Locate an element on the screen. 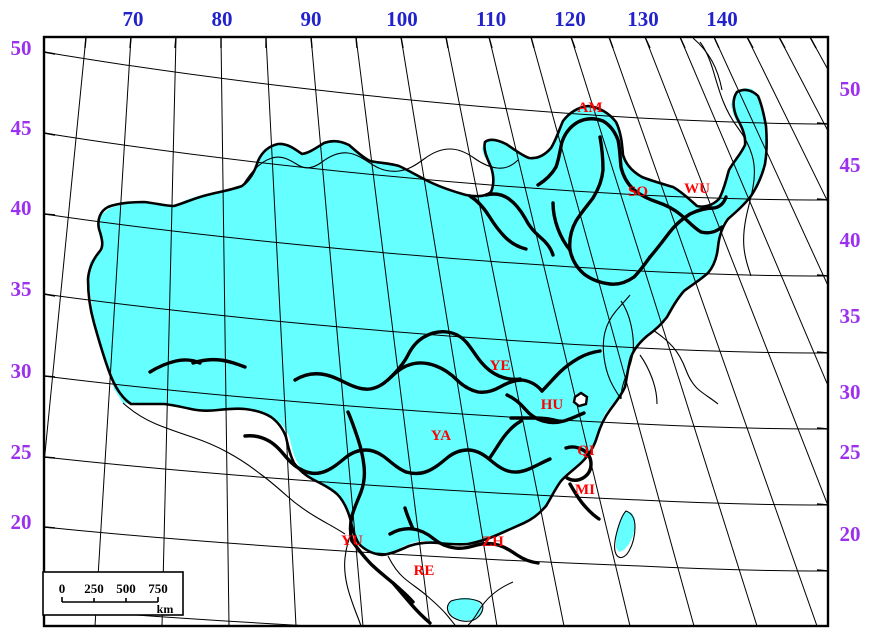 The height and width of the screenshot is (632, 872). huai-river-tributary is located at coordinates (534, 419).